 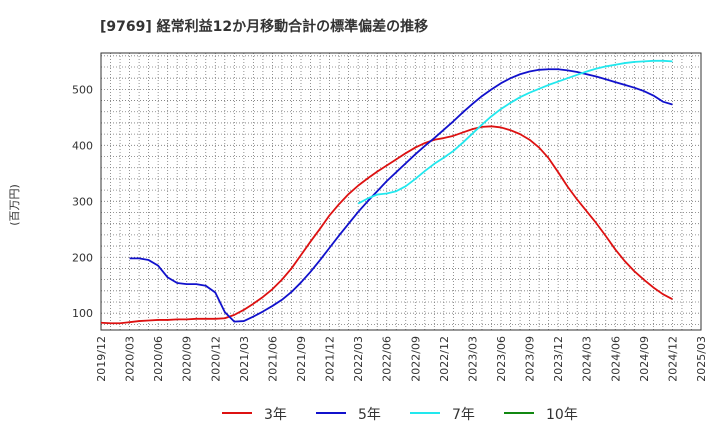 I want to click on x-tick-label: 2022/12, so click(x=444, y=359).